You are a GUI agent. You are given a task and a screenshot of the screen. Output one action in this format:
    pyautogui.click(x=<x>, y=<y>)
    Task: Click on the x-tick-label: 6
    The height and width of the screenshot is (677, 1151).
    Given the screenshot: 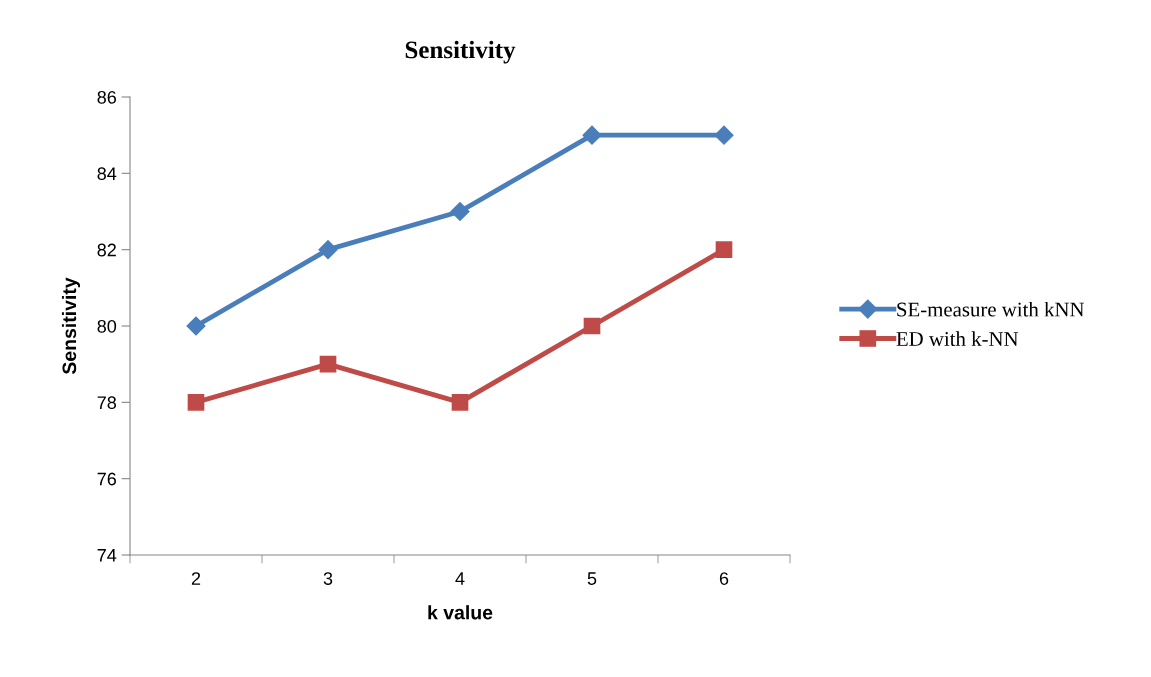 What is the action you would take?
    pyautogui.click(x=724, y=578)
    